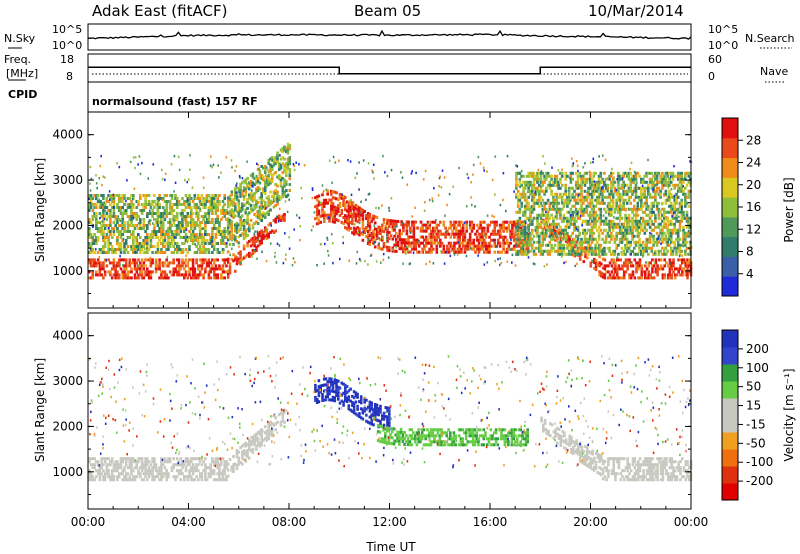  What do you see at coordinates (636, 11) in the screenshot?
I see `date-title: 10/Mar/2014` at bounding box center [636, 11].